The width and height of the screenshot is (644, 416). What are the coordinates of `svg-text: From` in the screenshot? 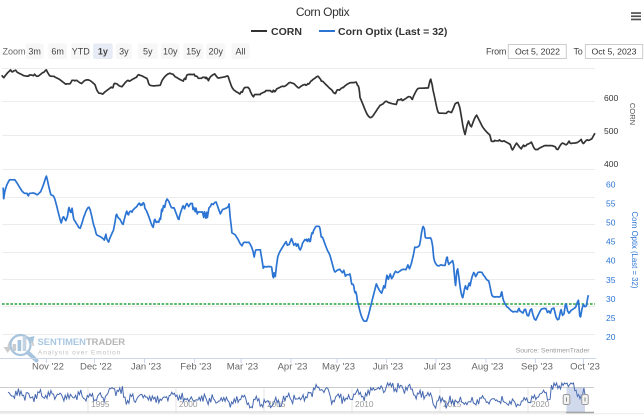 It's located at (496, 52).